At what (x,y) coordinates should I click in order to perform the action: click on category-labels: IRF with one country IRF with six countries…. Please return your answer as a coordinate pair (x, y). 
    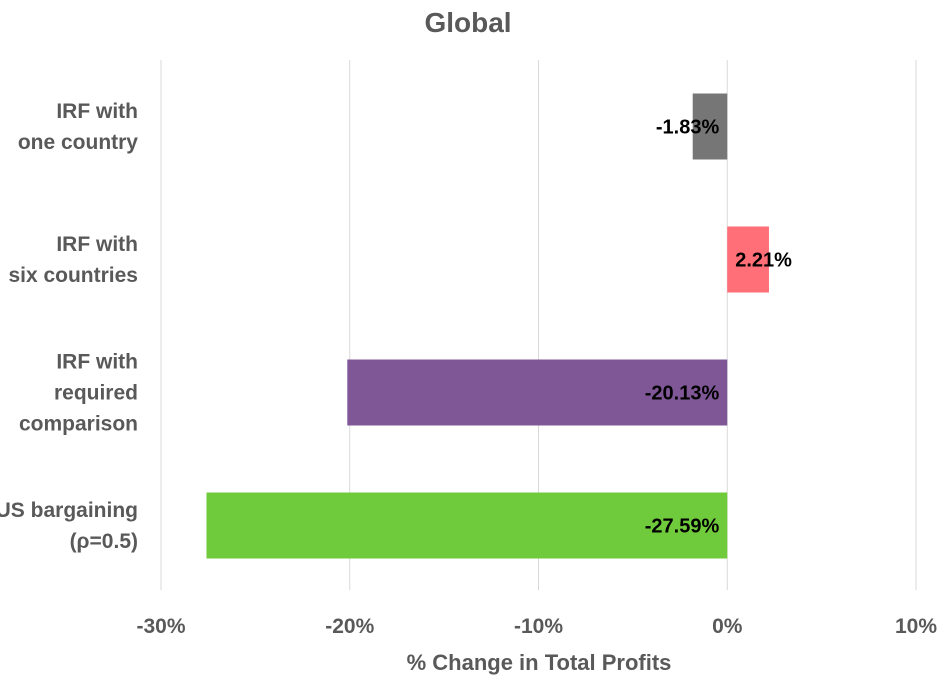
    Looking at the image, I should click on (69, 326).